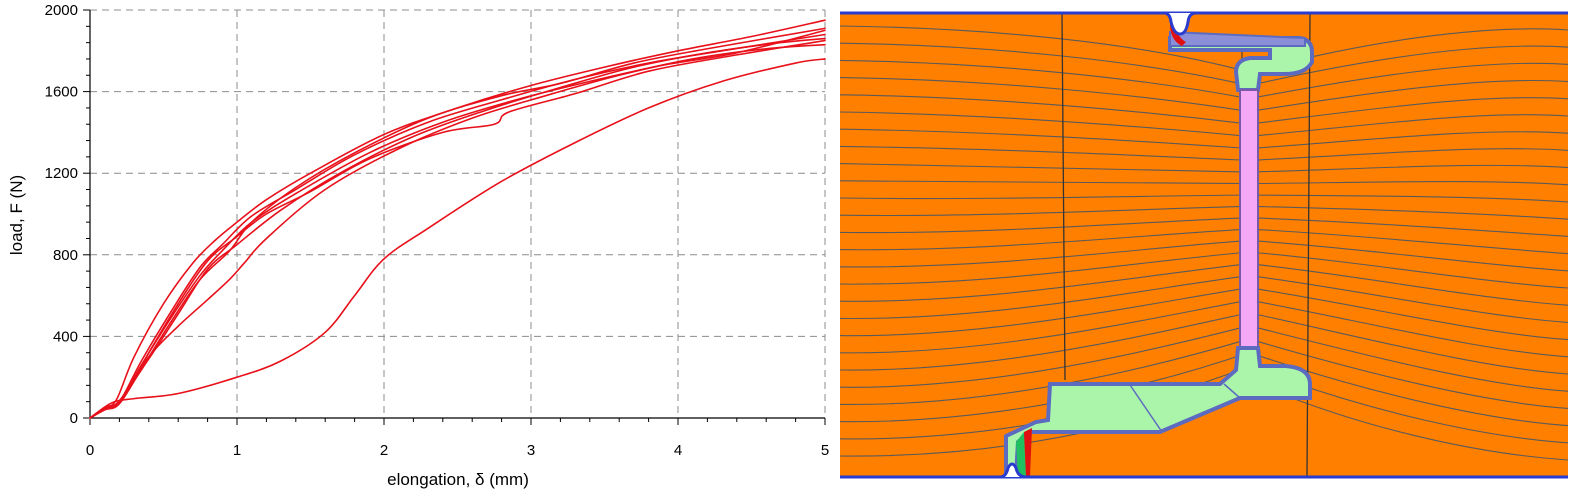 This screenshot has width=1588, height=497. Describe the element at coordinates (16, 215) in the screenshot. I see `y-axis-title: load, F (N)` at that location.